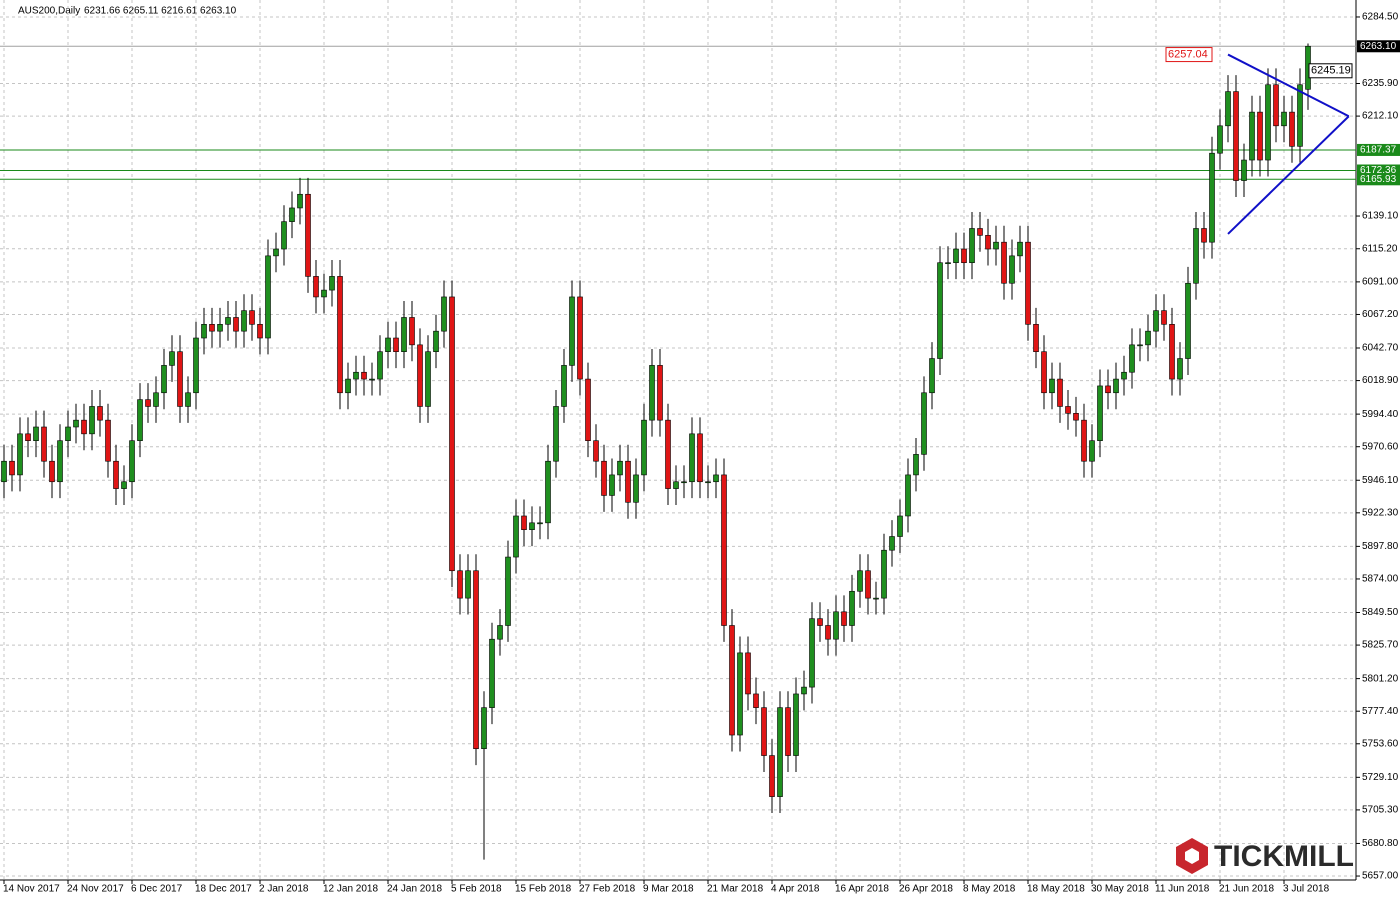 The image size is (1400, 905). Describe the element at coordinates (795, 889) in the screenshot. I see `x-tick-label: 4 Apr 2018` at that location.